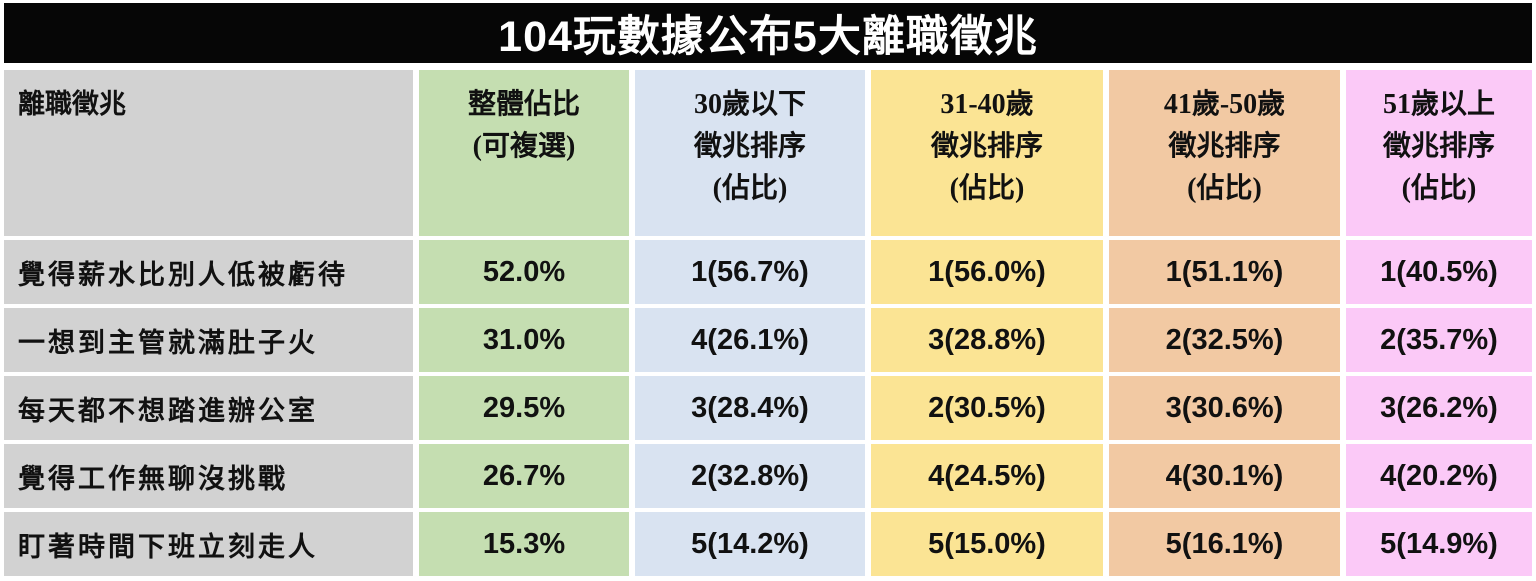  Describe the element at coordinates (987, 544) in the screenshot. I see `cell-31-40: 5(15.0%)` at that location.